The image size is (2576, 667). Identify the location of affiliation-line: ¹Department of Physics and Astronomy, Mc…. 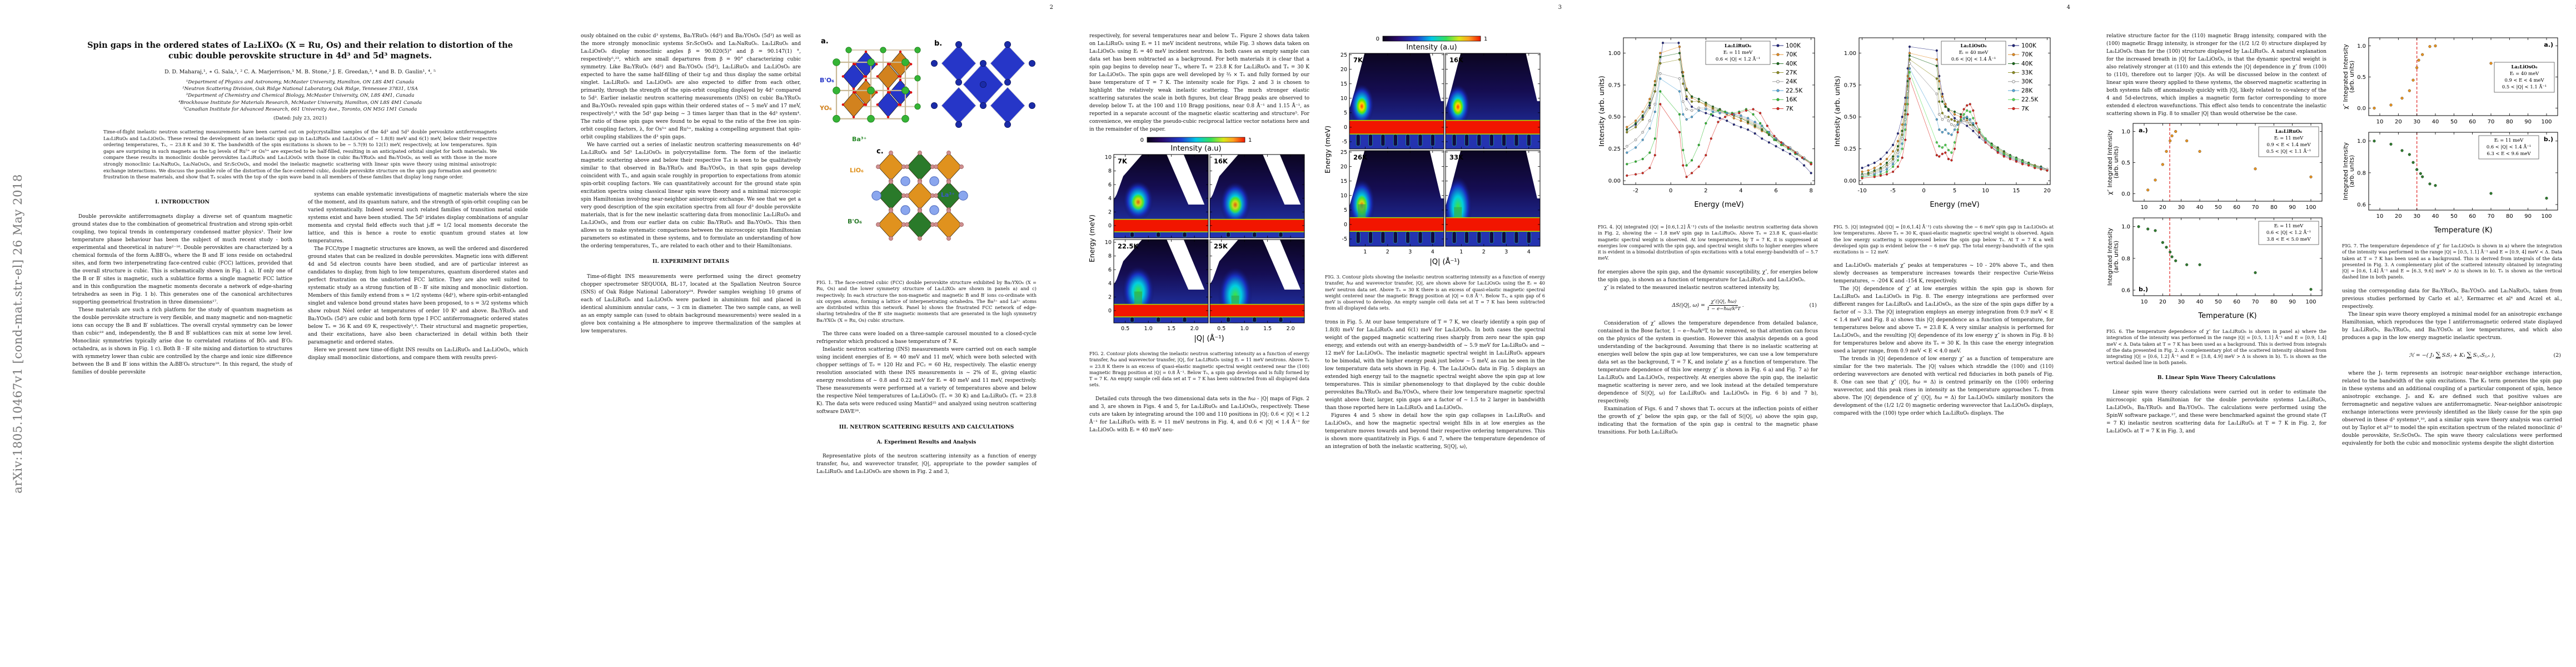
(300, 82).